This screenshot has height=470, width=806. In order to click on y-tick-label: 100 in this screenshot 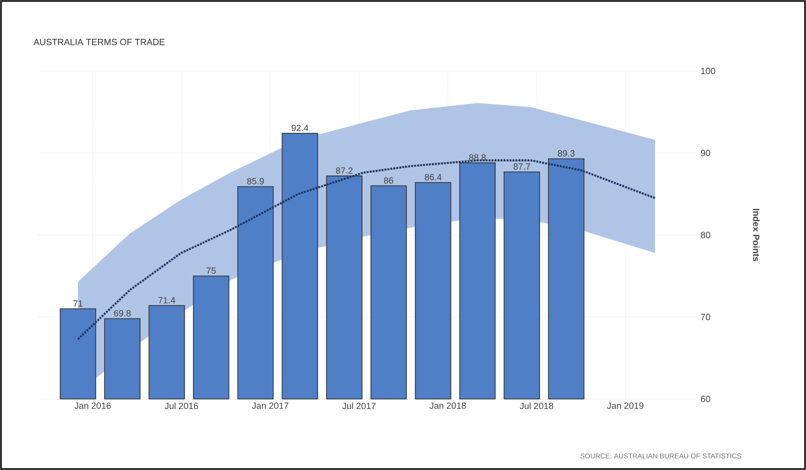, I will do `click(708, 71)`.